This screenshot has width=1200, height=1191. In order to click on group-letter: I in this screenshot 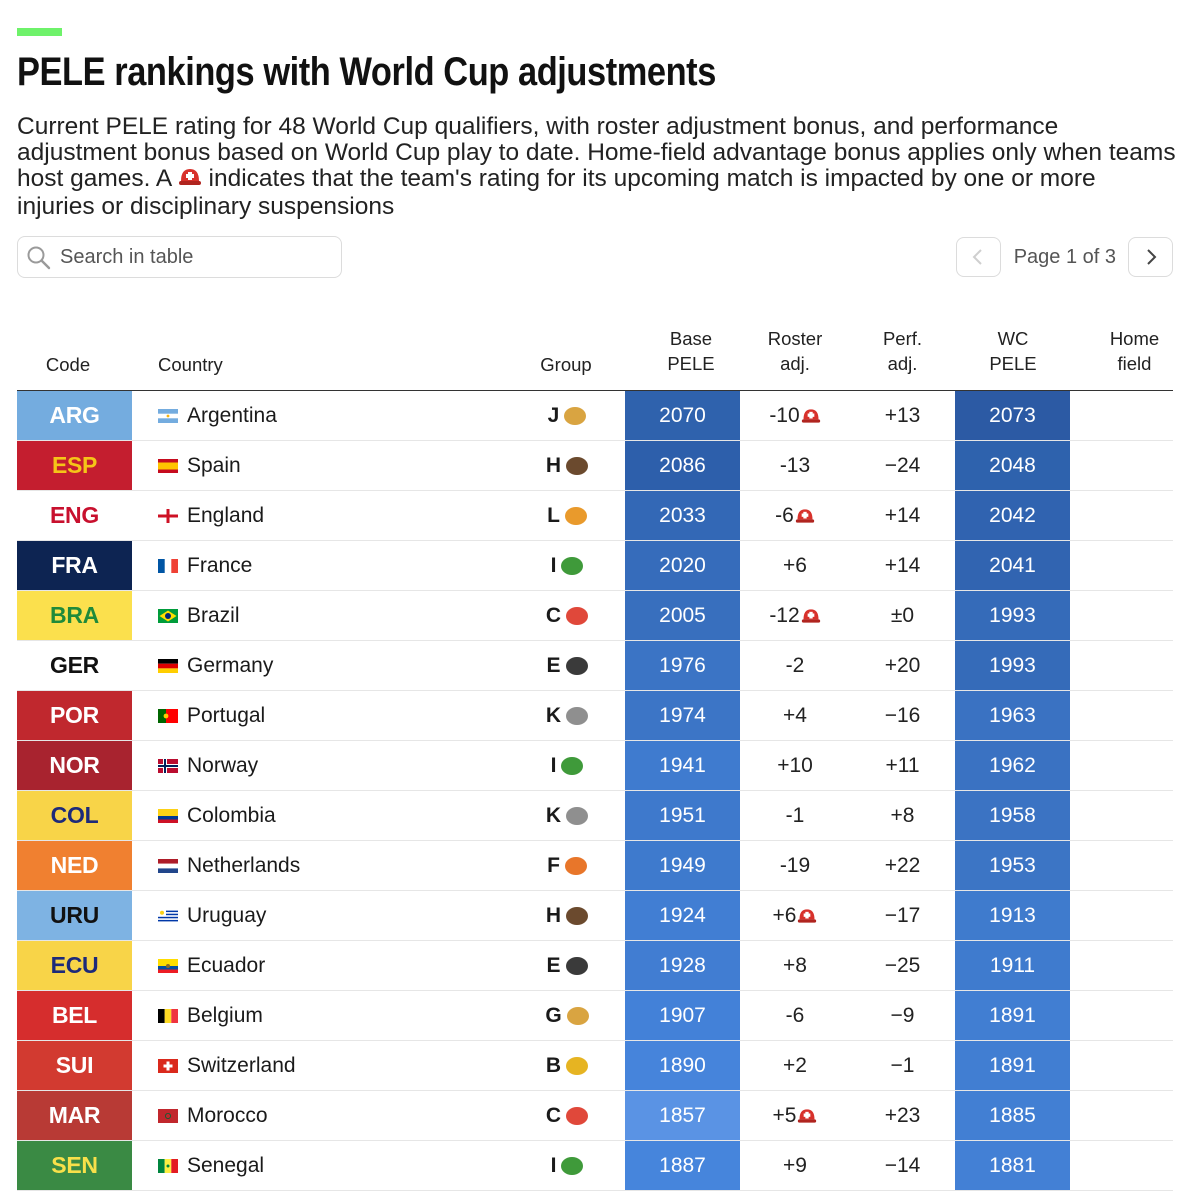, I will do `click(553, 765)`.